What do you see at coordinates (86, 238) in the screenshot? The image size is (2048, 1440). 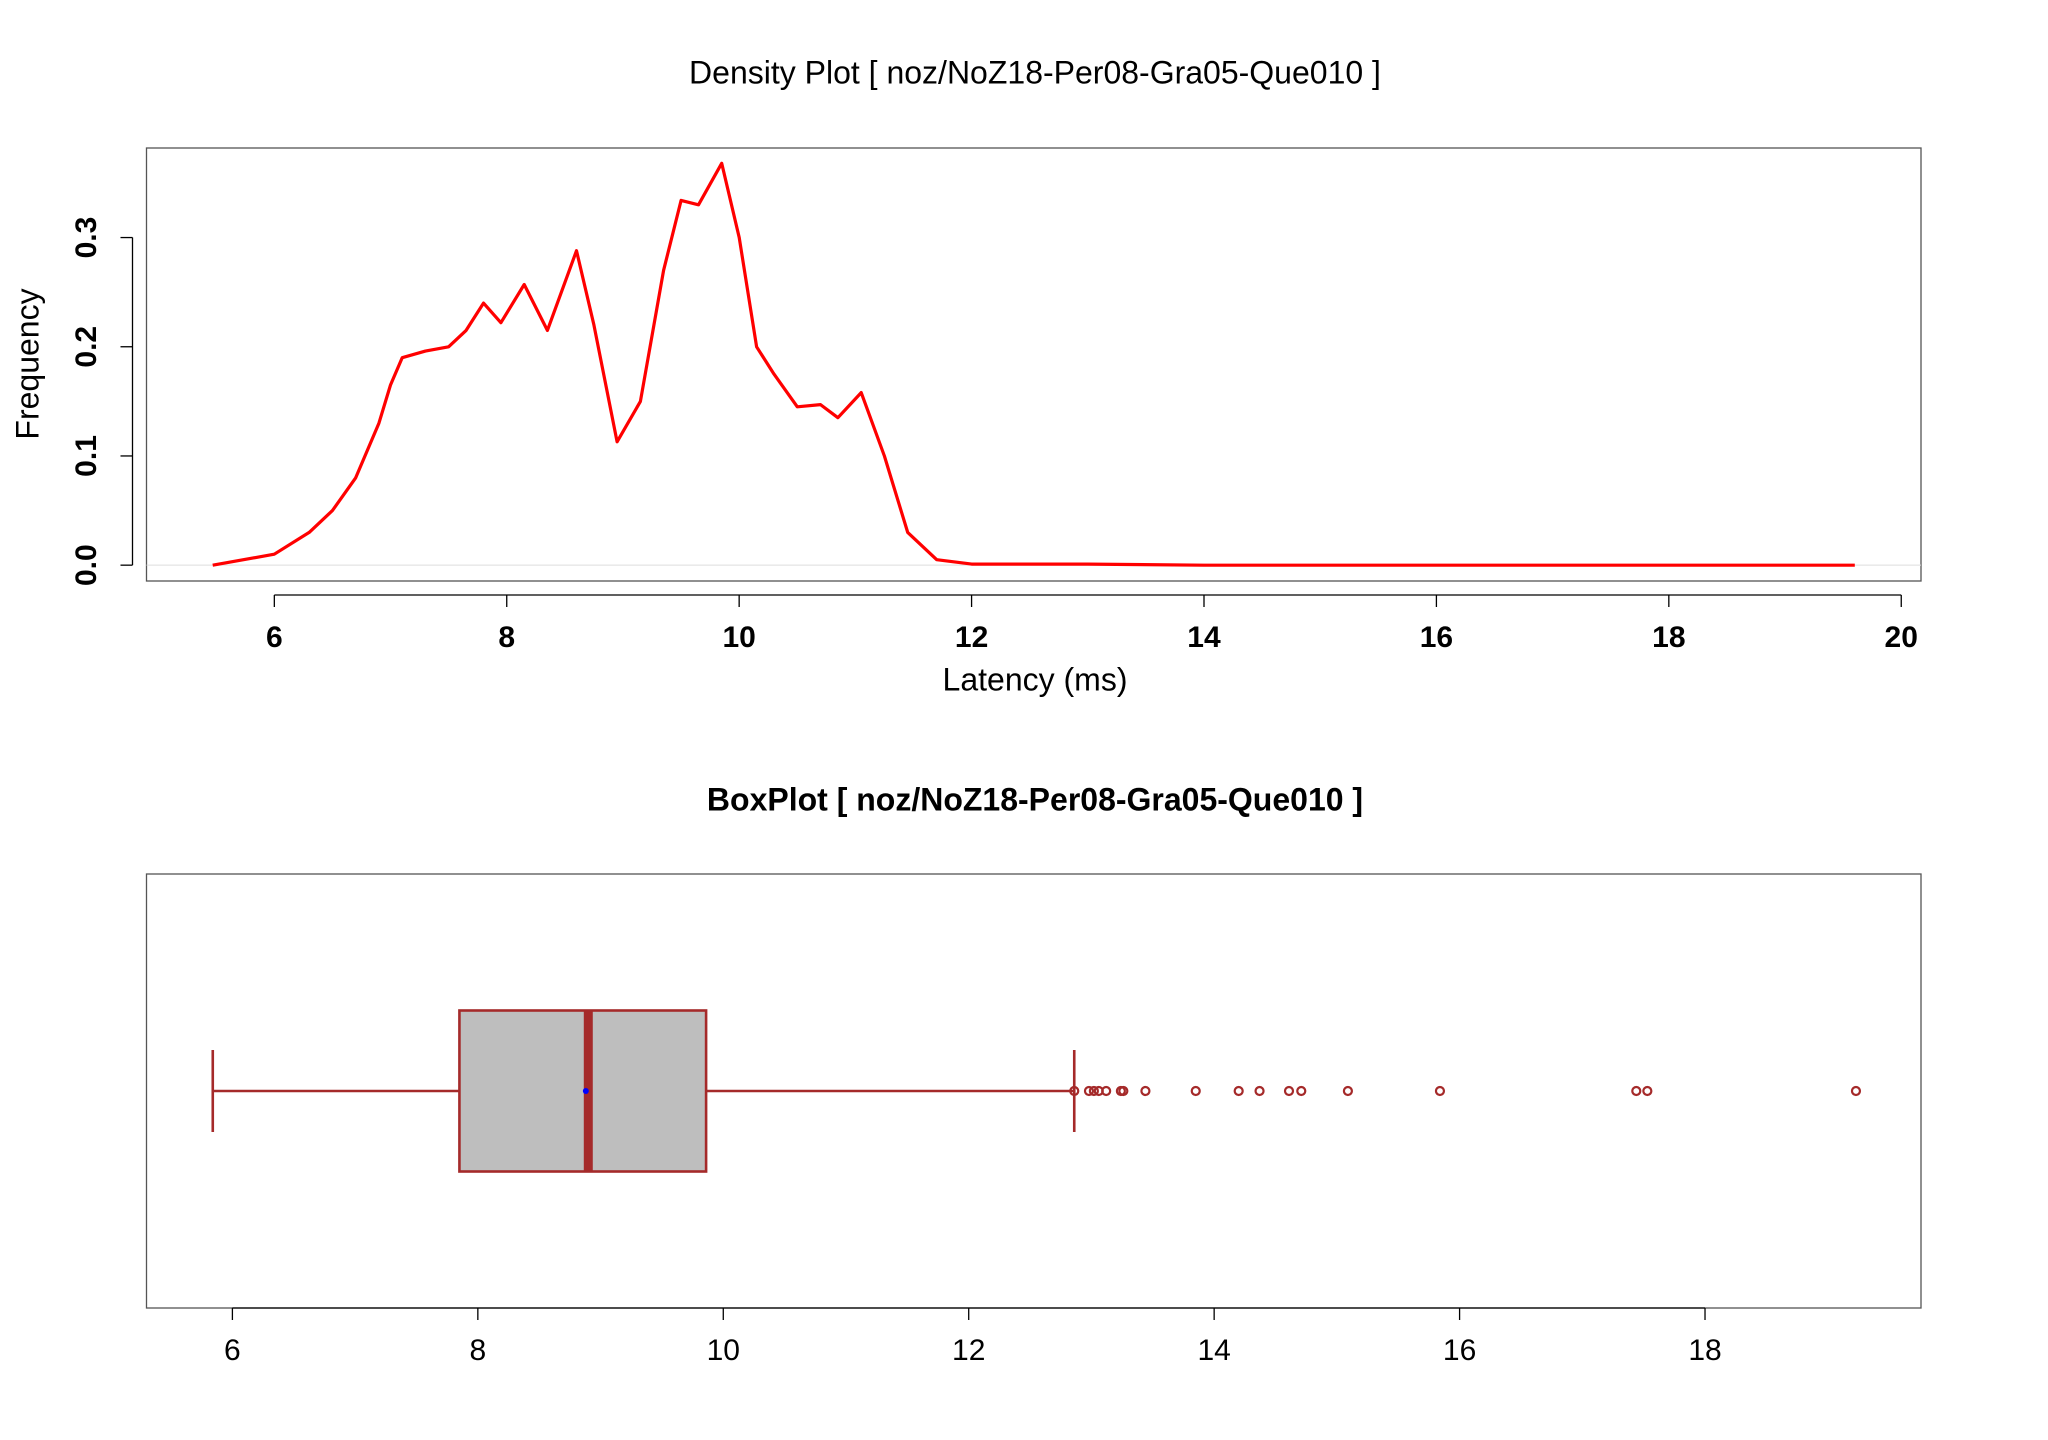 I see `y-tick-label: 0.3` at bounding box center [86, 238].